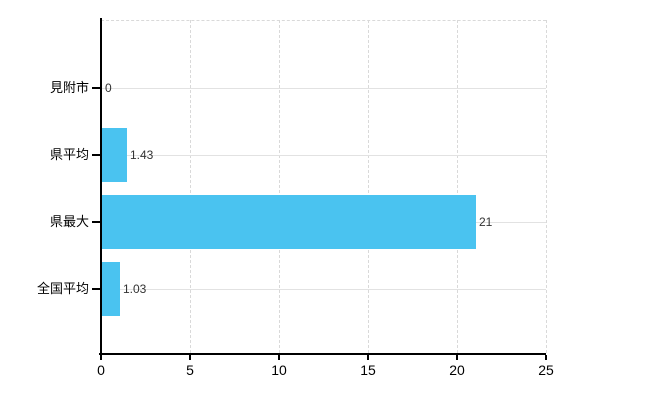 This screenshot has width=650, height=400. I want to click on x-tick-label: 20, so click(457, 370).